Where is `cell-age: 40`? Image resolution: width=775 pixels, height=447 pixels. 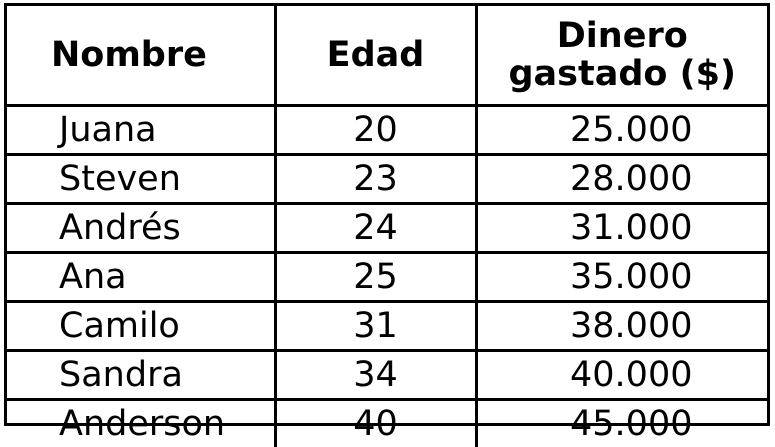
cell-age: 40 is located at coordinates (375, 423).